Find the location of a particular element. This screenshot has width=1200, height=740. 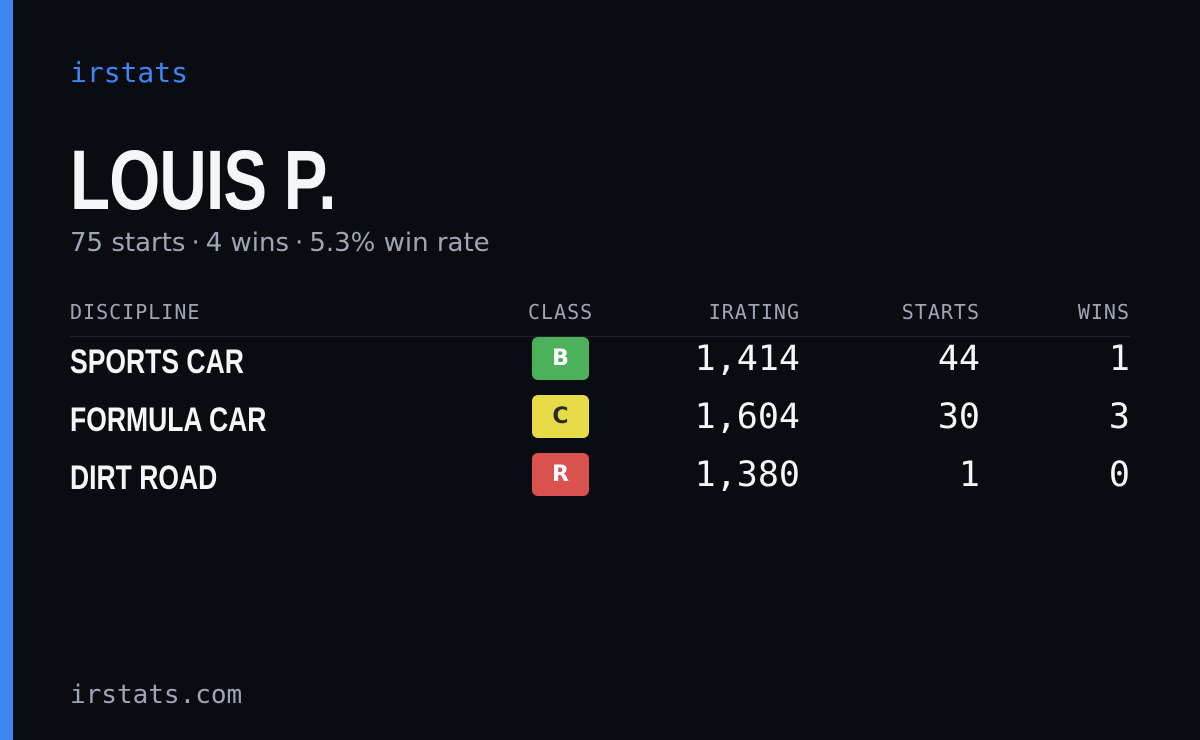

driver-name: LOUIS P. is located at coordinates (203, 180).